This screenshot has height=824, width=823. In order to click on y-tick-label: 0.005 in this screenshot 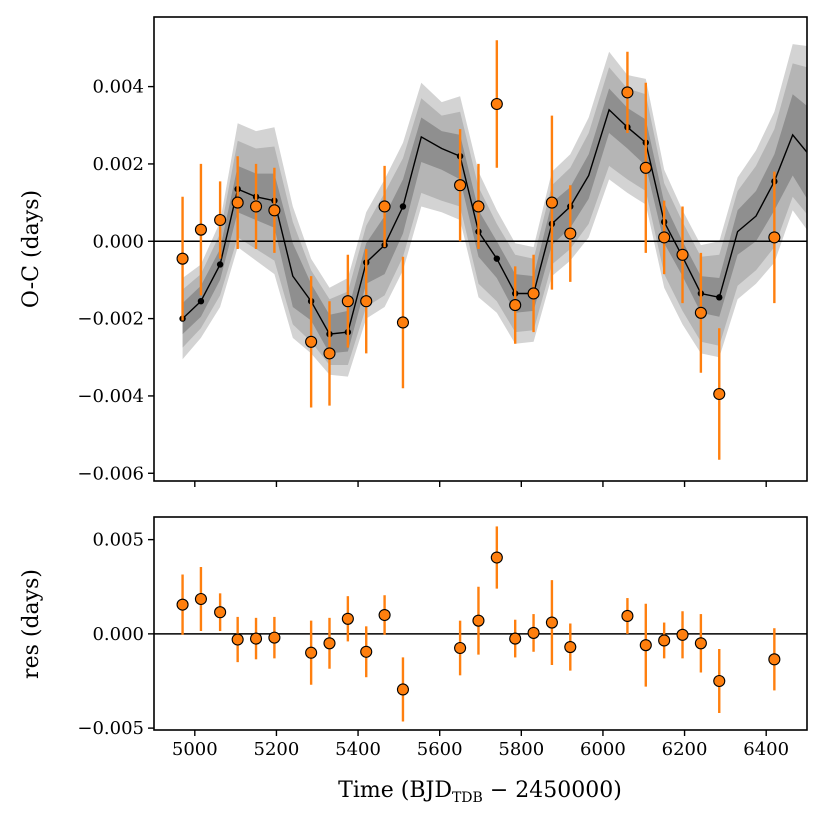, I will do `click(118, 540)`.